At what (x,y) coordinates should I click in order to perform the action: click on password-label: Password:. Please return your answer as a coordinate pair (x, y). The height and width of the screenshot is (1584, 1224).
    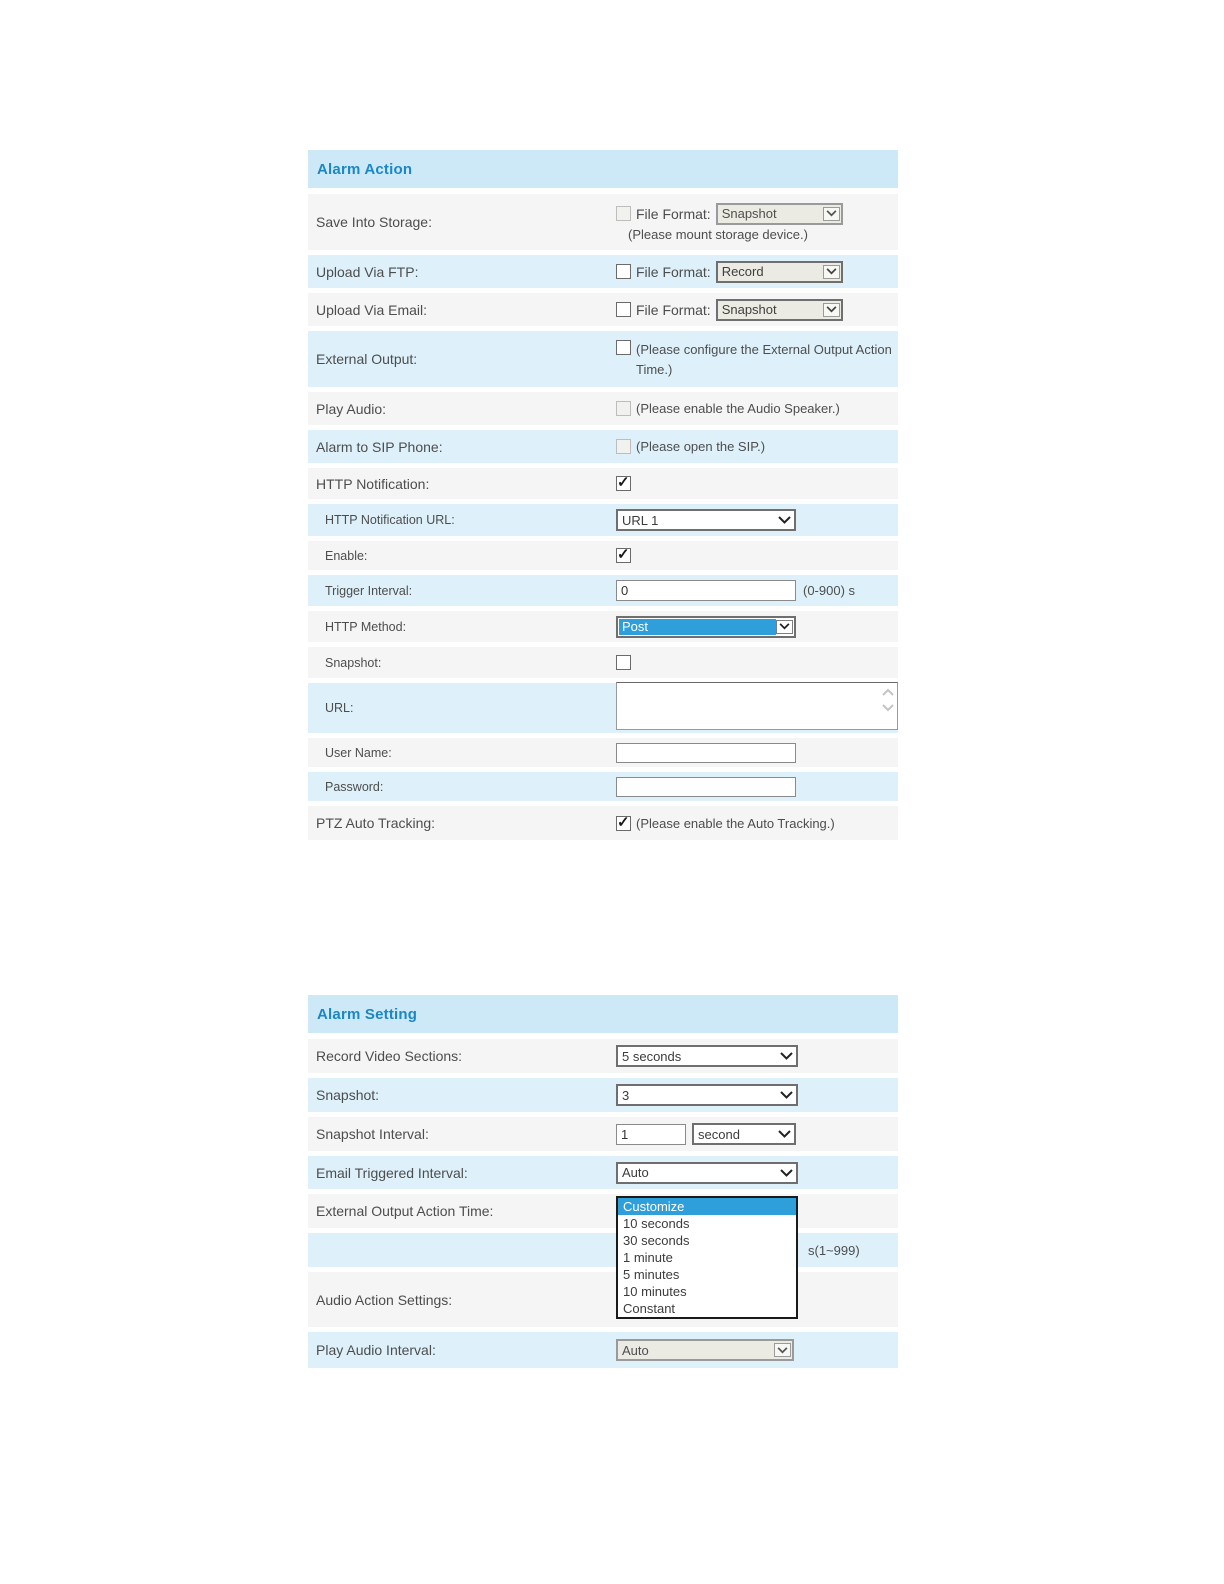
    Looking at the image, I should click on (354, 786).